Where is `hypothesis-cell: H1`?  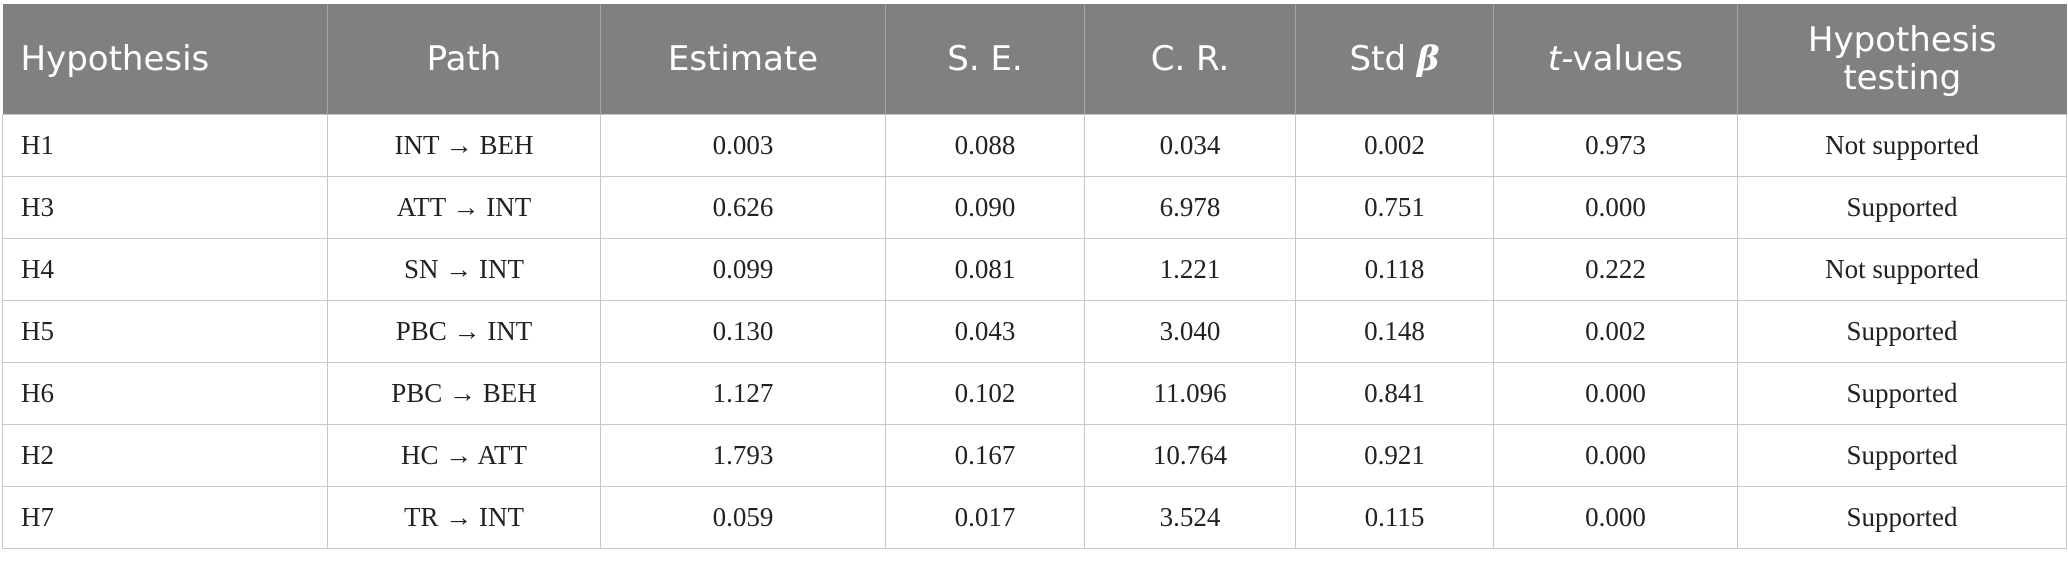 hypothesis-cell: H1 is located at coordinates (165, 145).